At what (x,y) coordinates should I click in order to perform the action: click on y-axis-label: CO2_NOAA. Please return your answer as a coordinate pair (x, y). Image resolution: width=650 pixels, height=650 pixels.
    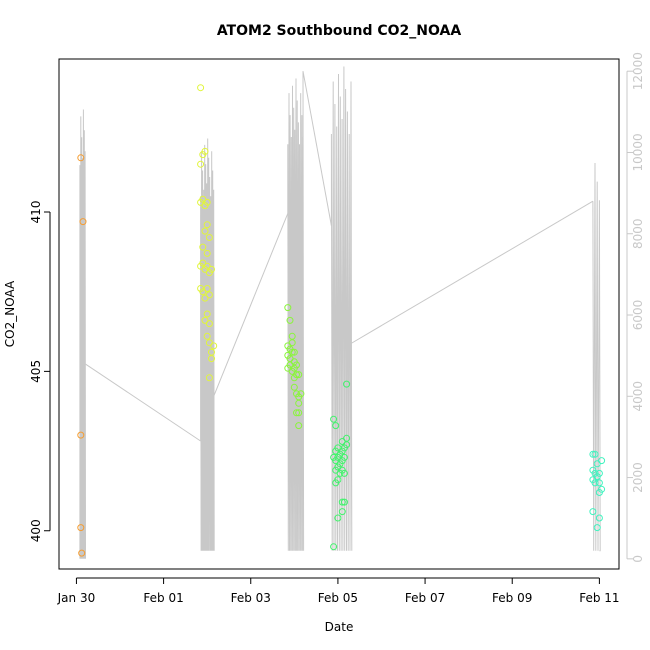
    Looking at the image, I should click on (10, 313).